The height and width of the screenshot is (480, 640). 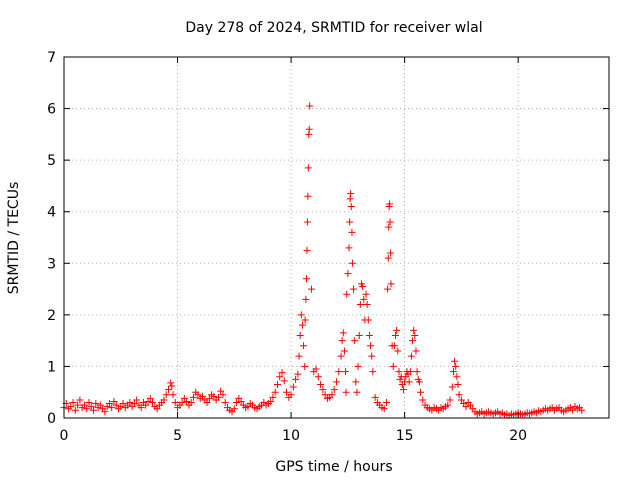 I want to click on x-tick-label: 20, so click(x=518, y=436).